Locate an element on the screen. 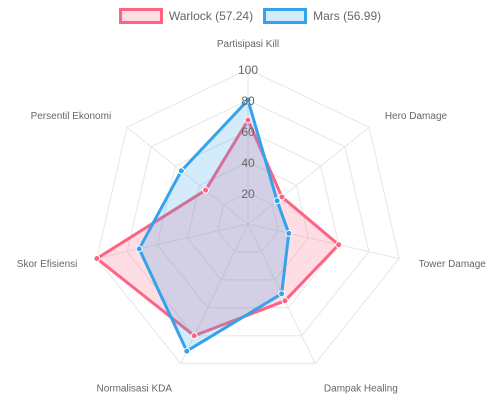  legend-swatch-warlock is located at coordinates (140, 16).